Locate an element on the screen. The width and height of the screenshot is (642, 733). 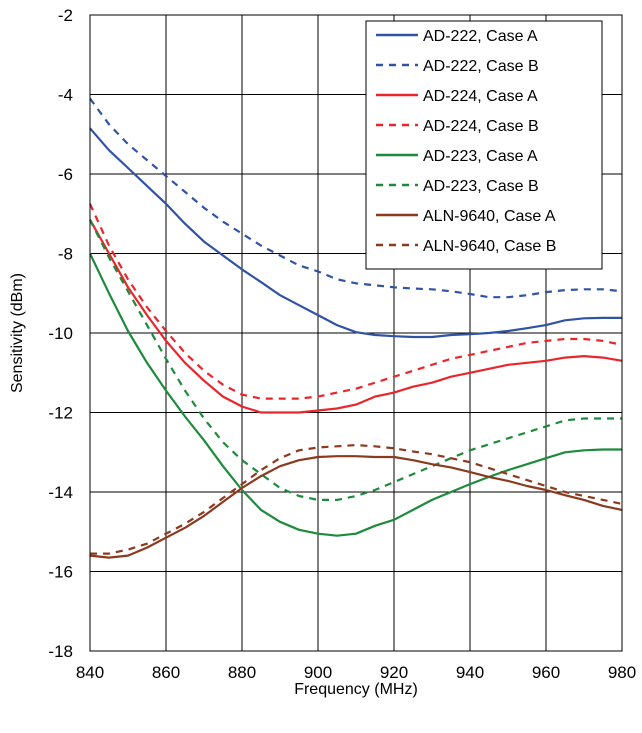
legend-label: AD-224, Case A is located at coordinates (480, 96).